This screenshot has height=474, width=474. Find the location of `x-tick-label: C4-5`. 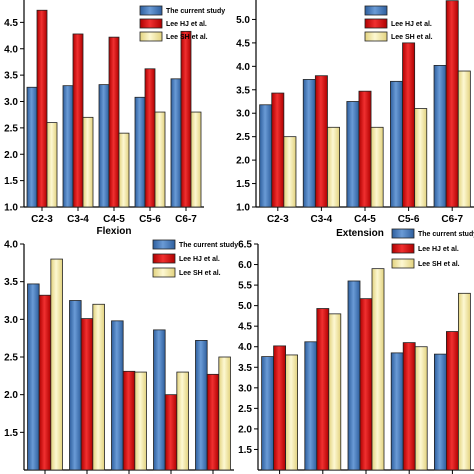

x-tick-label: C4-5 is located at coordinates (365, 219).